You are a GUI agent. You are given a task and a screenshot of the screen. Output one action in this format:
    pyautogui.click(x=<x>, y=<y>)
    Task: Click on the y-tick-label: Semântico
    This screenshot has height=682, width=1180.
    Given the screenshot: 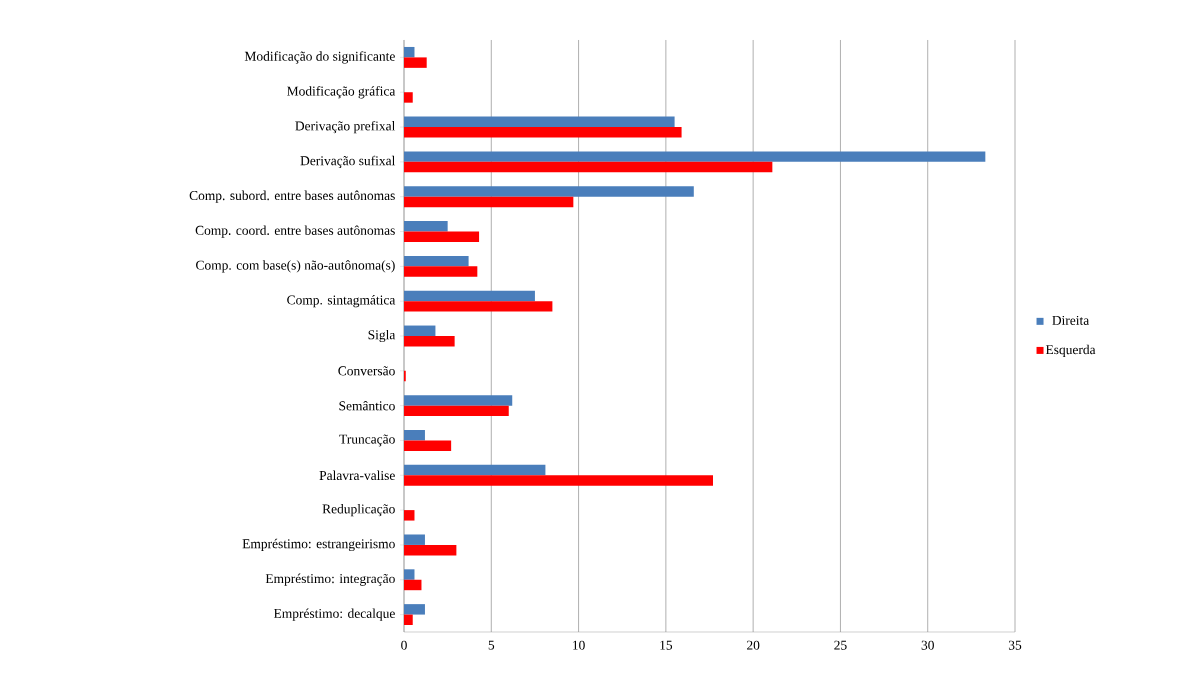 What is the action you would take?
    pyautogui.click(x=367, y=405)
    